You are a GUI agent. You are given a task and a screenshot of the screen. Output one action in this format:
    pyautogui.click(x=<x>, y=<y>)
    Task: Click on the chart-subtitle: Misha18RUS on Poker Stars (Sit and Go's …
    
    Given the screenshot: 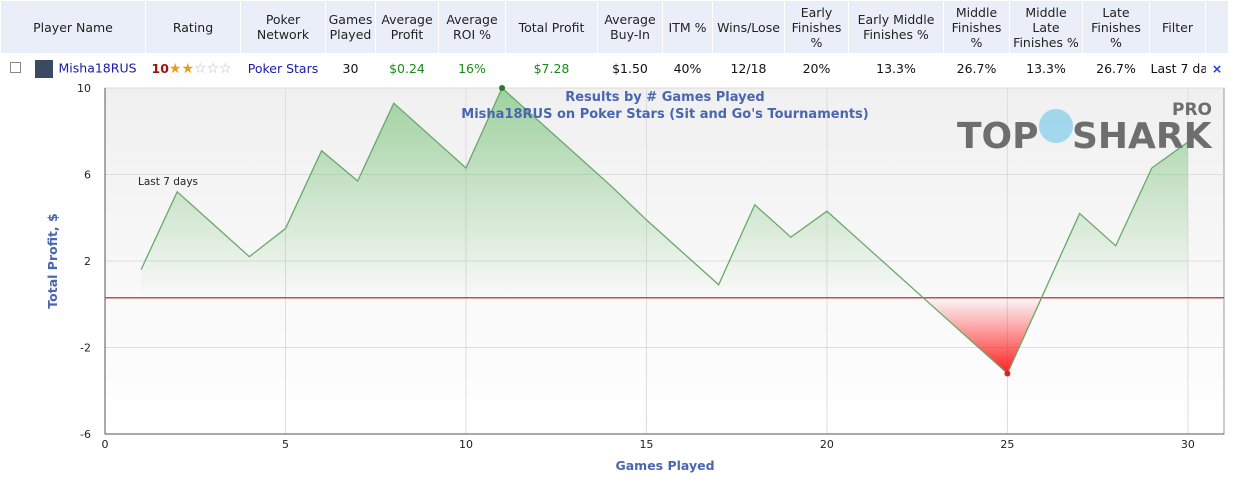 What is the action you would take?
    pyautogui.click(x=664, y=114)
    